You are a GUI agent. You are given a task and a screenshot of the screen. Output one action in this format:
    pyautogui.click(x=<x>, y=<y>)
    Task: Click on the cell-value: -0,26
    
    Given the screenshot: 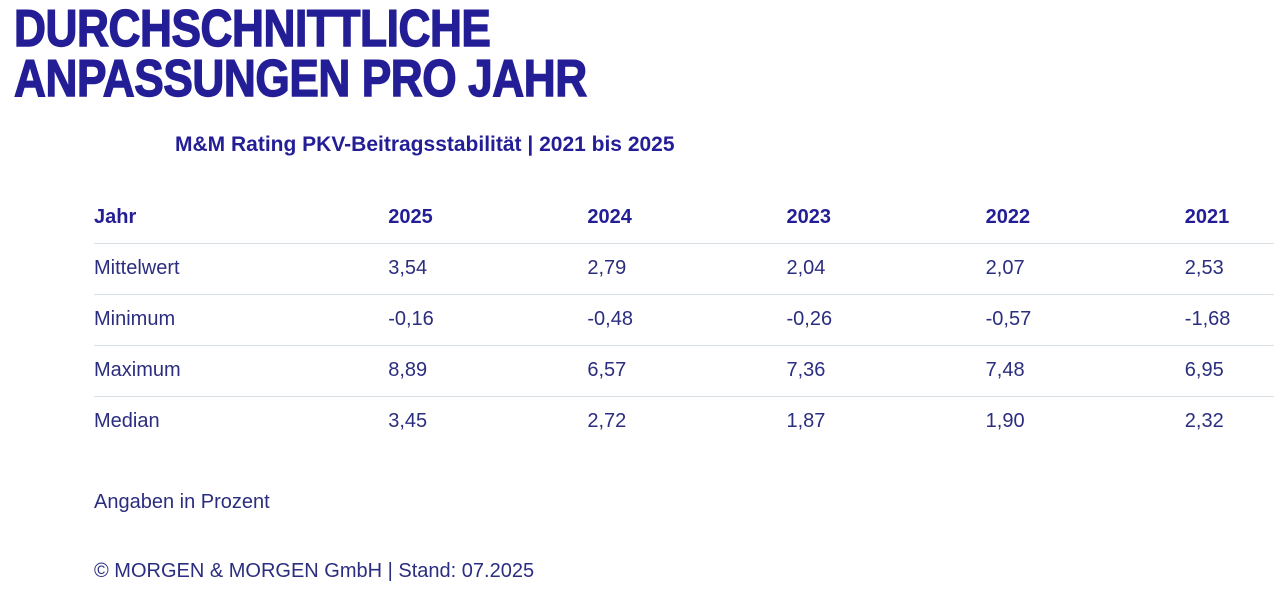 What is the action you would take?
    pyautogui.click(x=886, y=320)
    